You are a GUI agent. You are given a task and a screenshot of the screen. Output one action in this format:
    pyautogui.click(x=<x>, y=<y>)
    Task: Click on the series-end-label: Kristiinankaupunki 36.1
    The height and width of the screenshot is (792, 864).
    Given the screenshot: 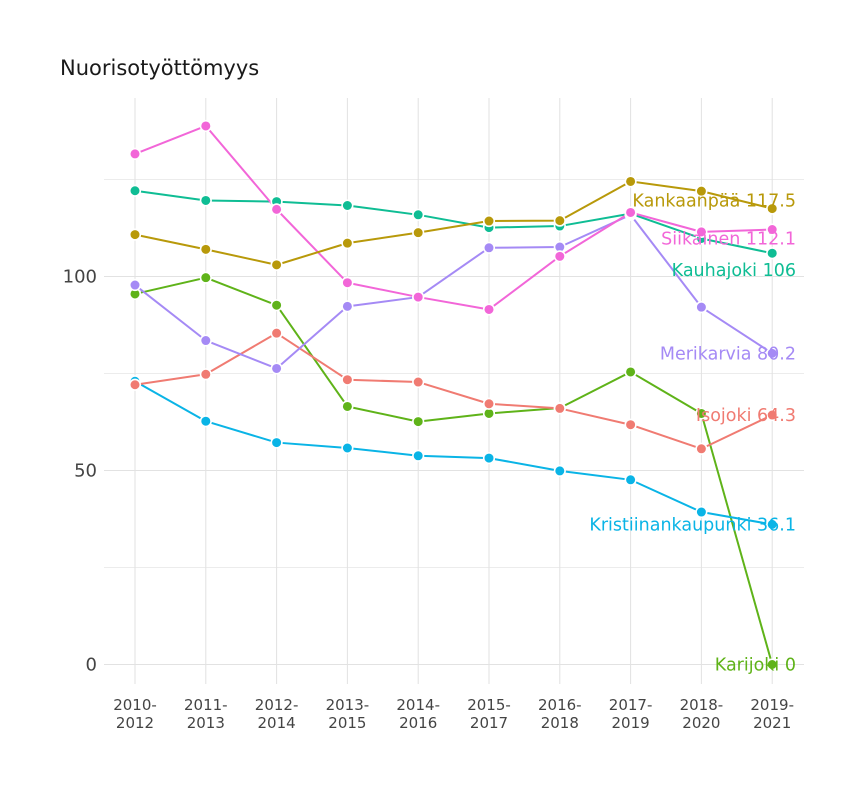 What is the action you would take?
    pyautogui.click(x=692, y=525)
    